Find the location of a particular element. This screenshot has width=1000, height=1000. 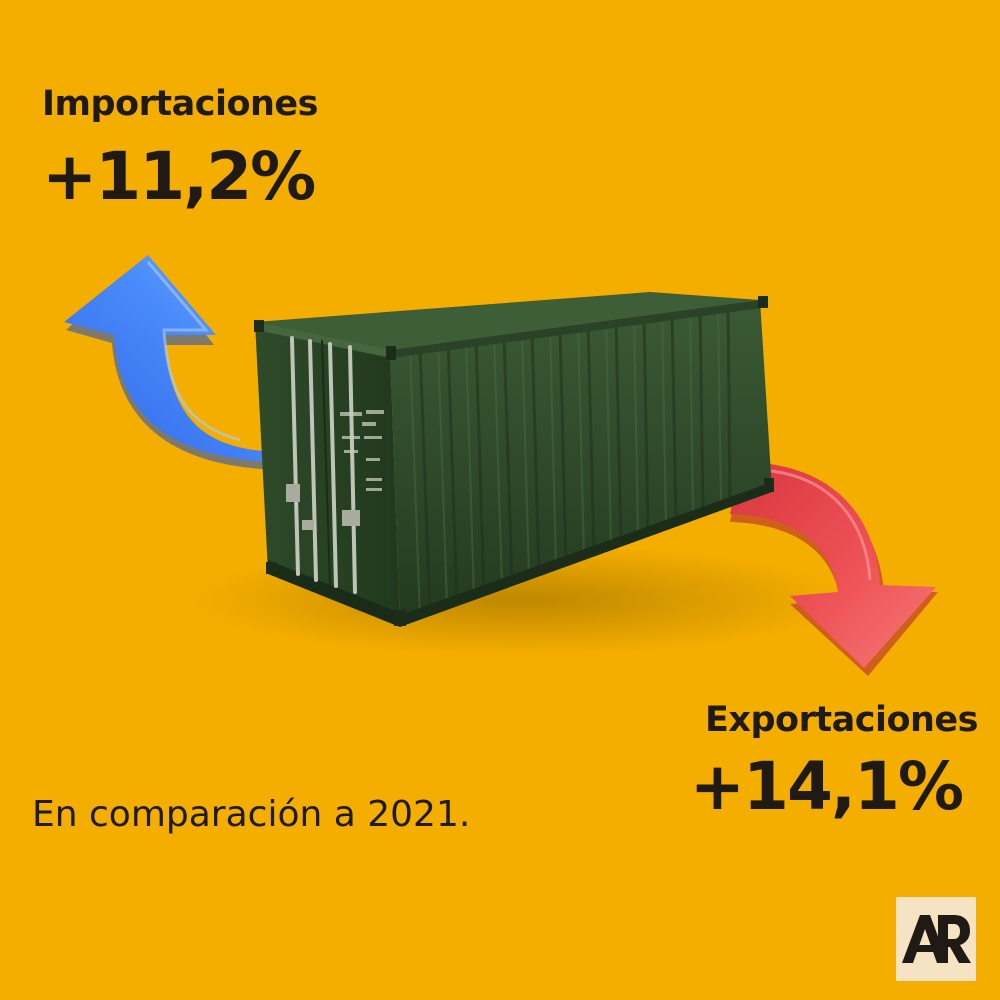

ar-logo-icon is located at coordinates (936, 939).